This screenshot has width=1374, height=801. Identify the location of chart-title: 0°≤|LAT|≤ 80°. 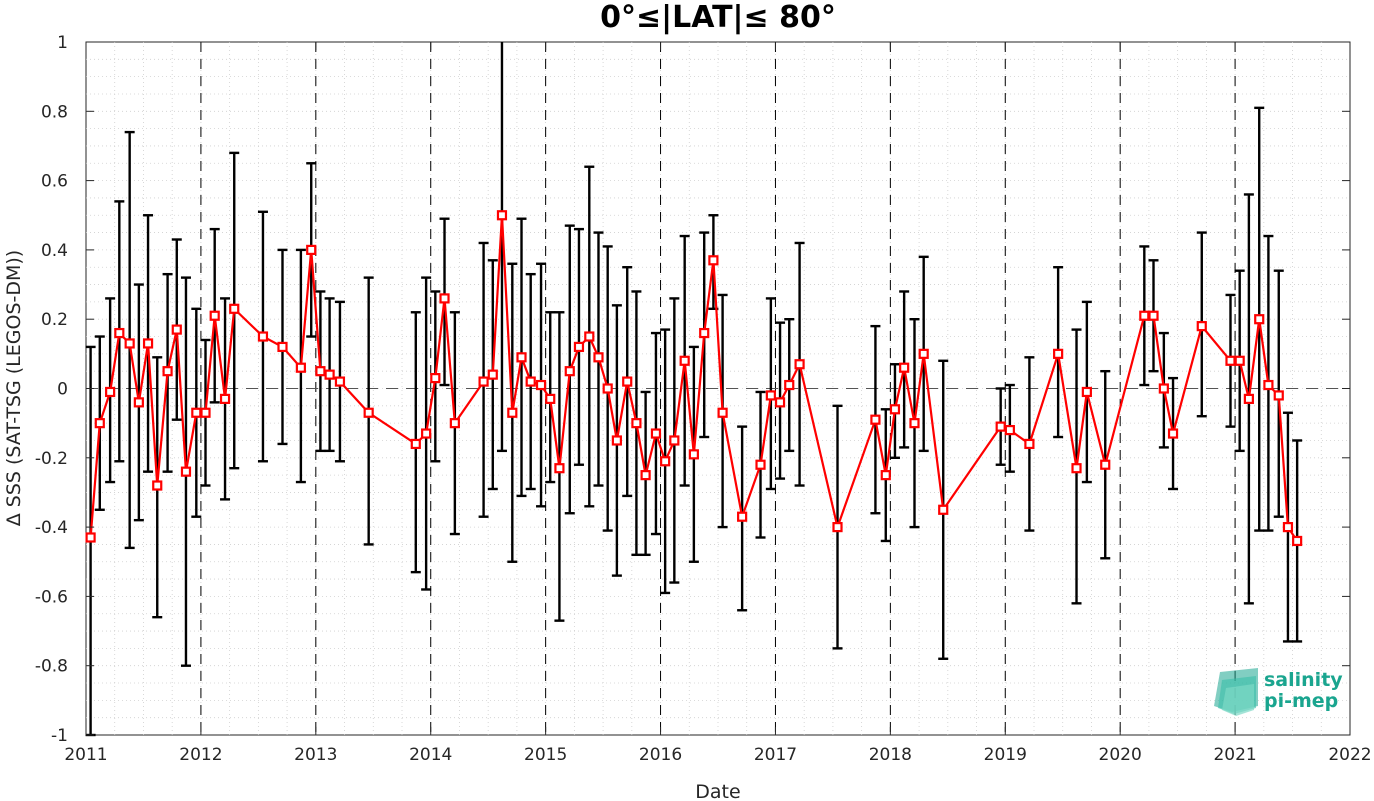
(718, 17).